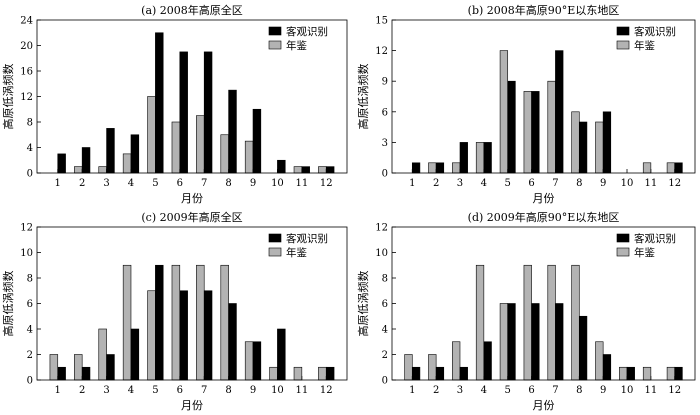 This screenshot has height=415, width=700. What do you see at coordinates (191, 217) in the screenshot?
I see `panel-title: (c) 2009年高原全区` at bounding box center [191, 217].